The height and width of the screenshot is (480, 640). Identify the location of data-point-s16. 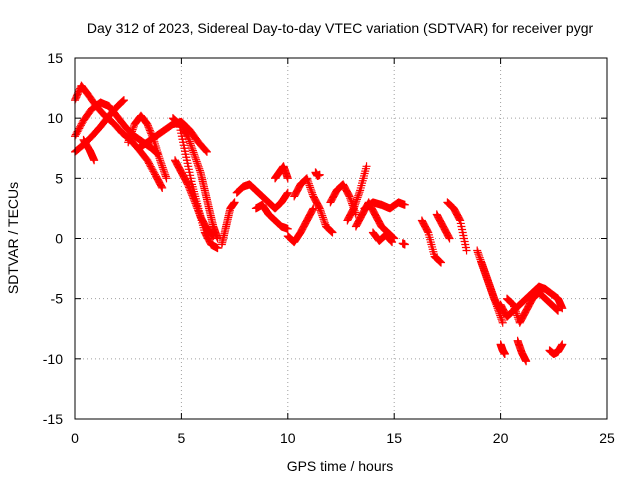
(319, 174).